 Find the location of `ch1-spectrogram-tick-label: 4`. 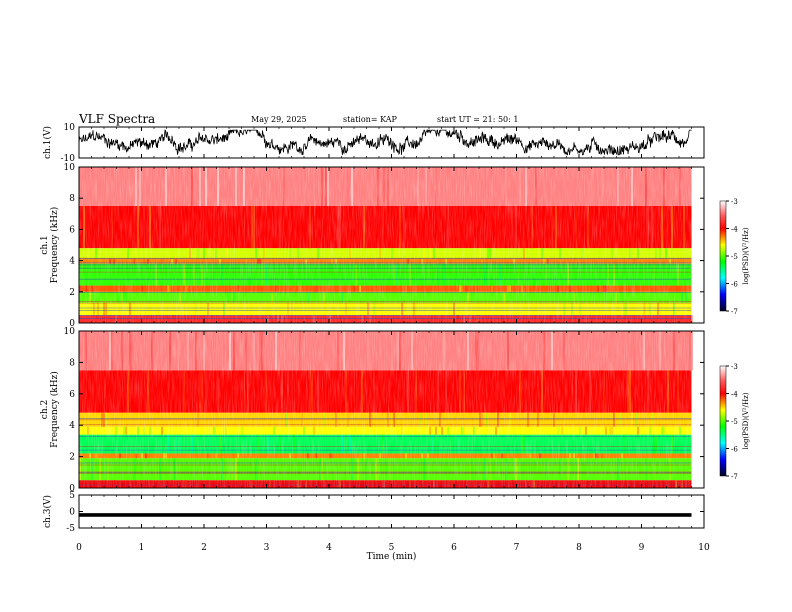

ch1-spectrogram-tick-label: 4 is located at coordinates (72, 262).